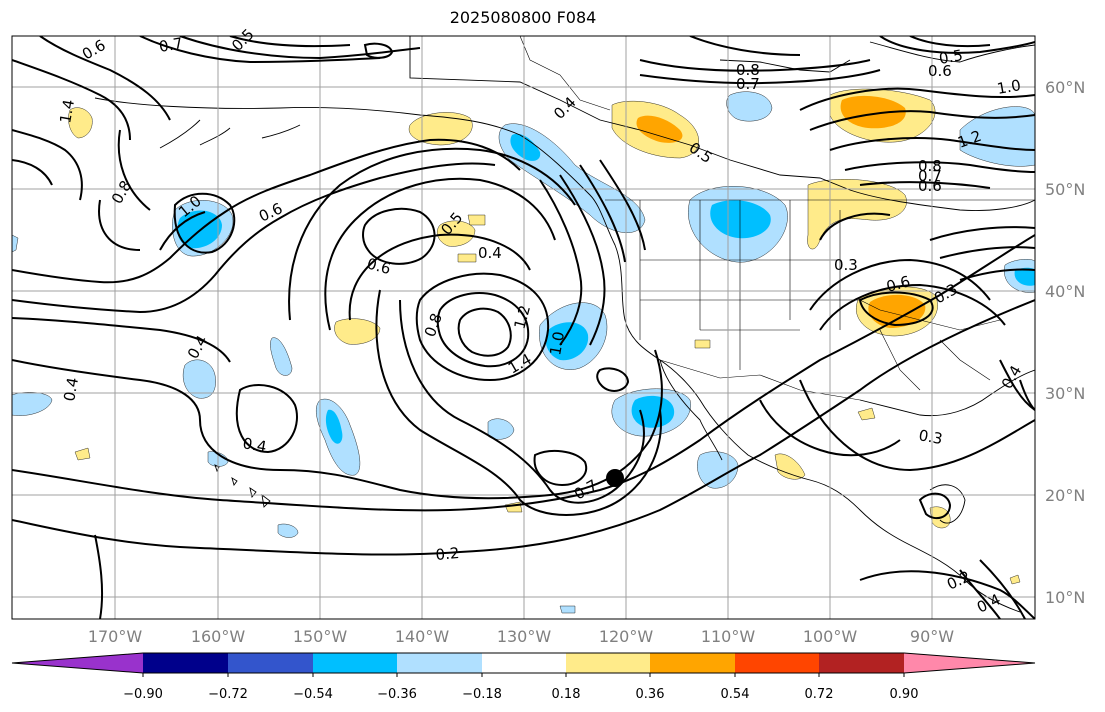  Describe the element at coordinates (522, 317) in the screenshot. I see `contour-label: 1.2` at that location.